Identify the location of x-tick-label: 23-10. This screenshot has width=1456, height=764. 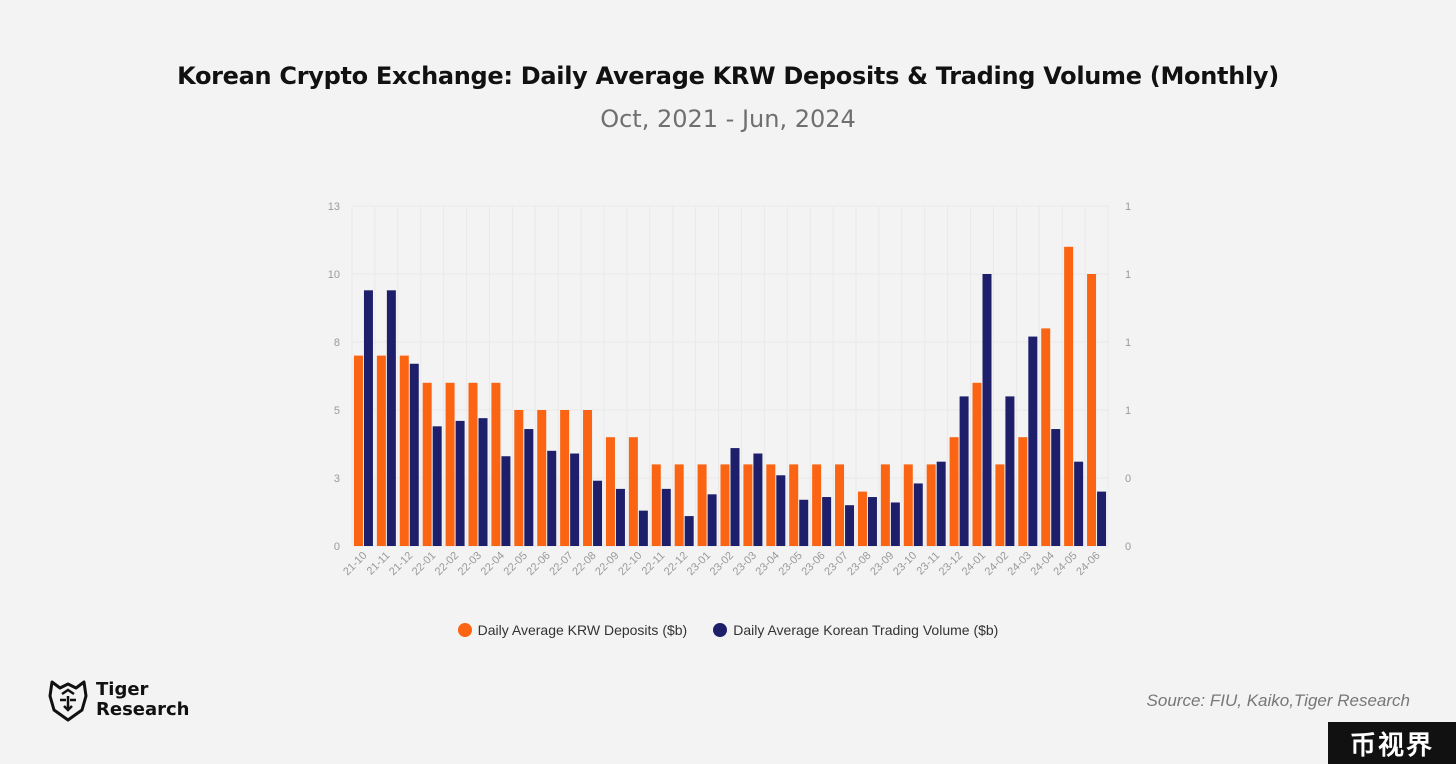
(905, 564).